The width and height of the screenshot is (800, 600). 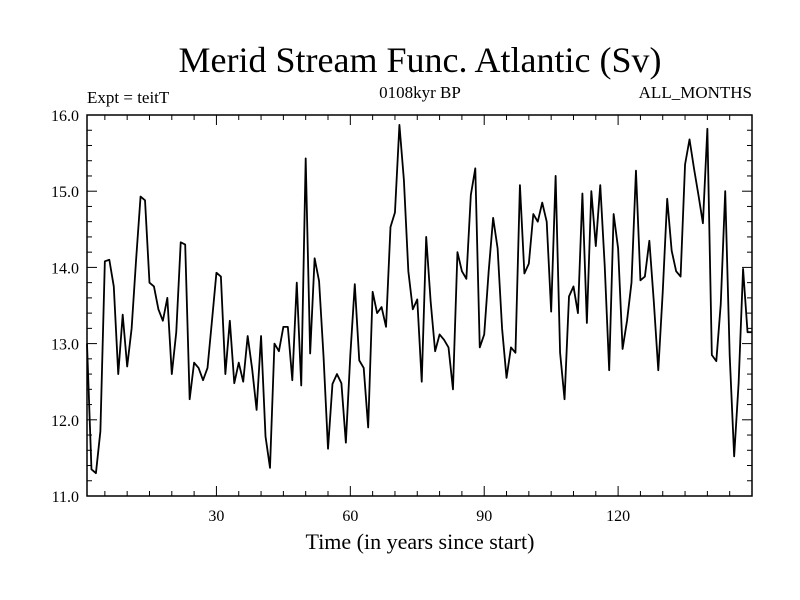 I want to click on chart-title: Merid Stream Func. Atlantic (Sv), so click(x=420, y=60).